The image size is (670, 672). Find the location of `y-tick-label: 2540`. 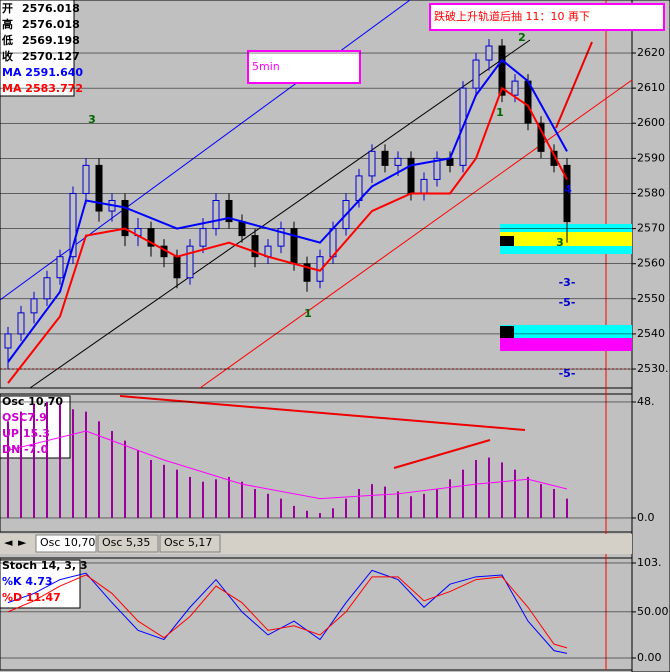

y-tick-label: 2540 is located at coordinates (651, 333).